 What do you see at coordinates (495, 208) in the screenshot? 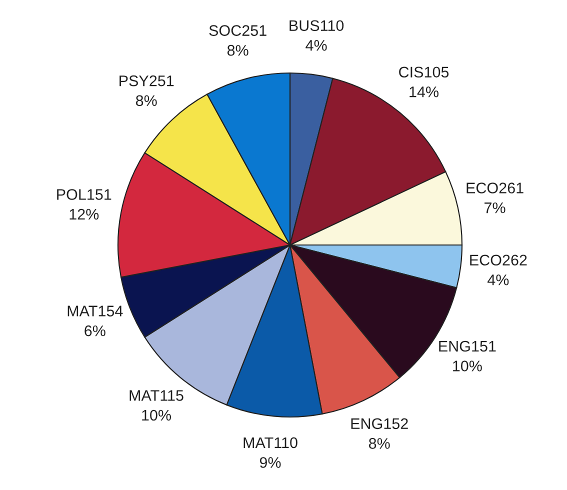
I see `data-label: 7%` at bounding box center [495, 208].